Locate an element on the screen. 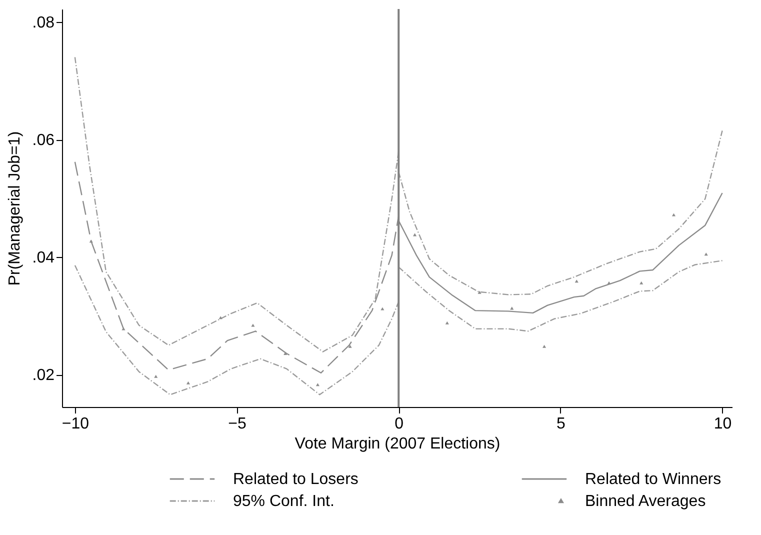  y-axis-title: Pr(Managerial Job=1) is located at coordinates (15, 208).